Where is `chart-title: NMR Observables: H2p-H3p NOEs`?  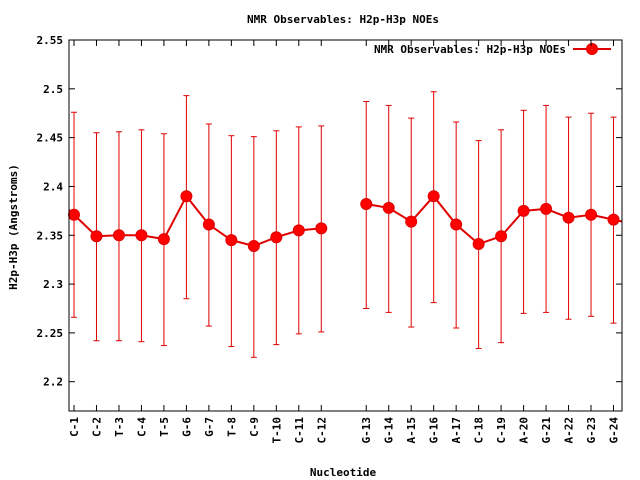 chart-title: NMR Observables: H2p-H3p NOEs is located at coordinates (343, 19).